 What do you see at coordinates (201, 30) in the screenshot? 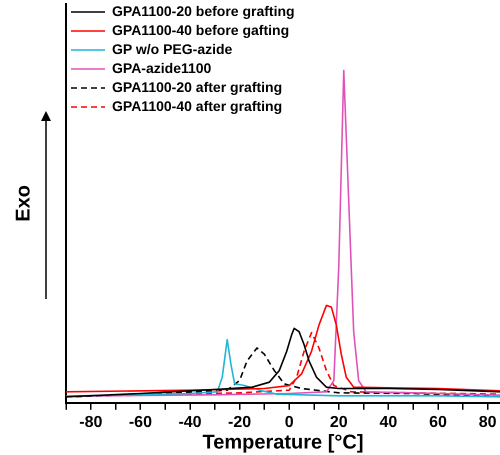
I see `legend-label: GPA1100-40 before gafting` at bounding box center [201, 30].